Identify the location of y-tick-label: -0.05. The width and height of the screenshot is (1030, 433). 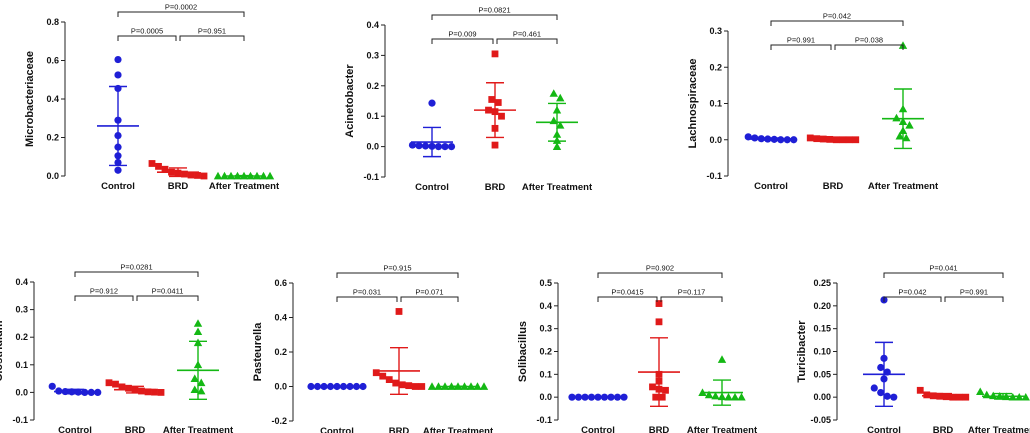
(820, 420).